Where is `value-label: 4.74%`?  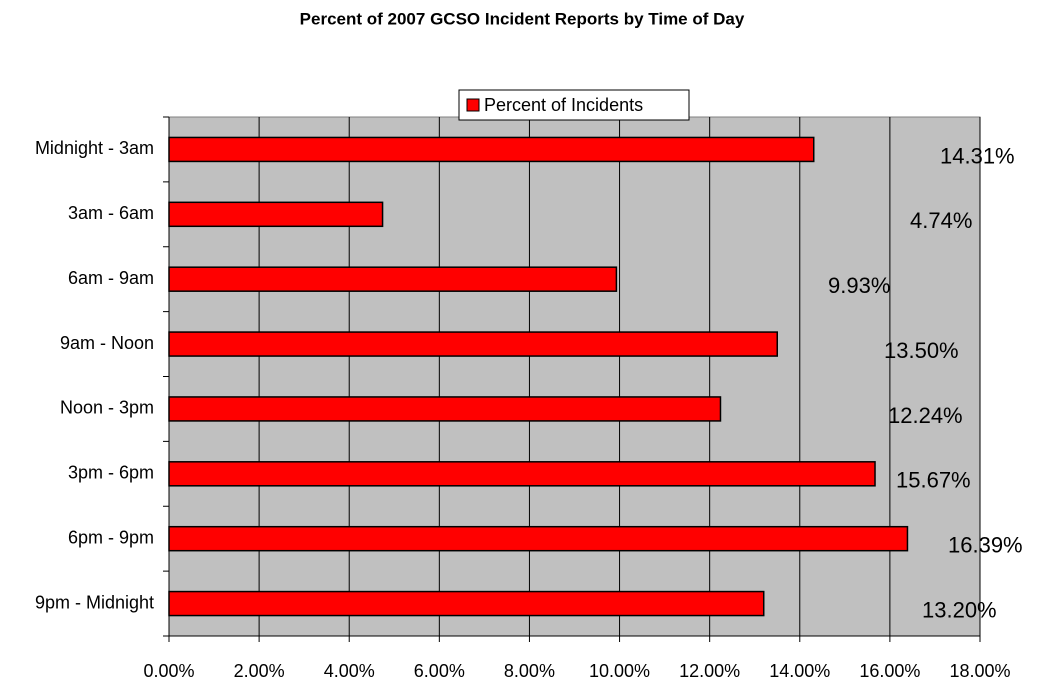 value-label: 4.74% is located at coordinates (941, 220).